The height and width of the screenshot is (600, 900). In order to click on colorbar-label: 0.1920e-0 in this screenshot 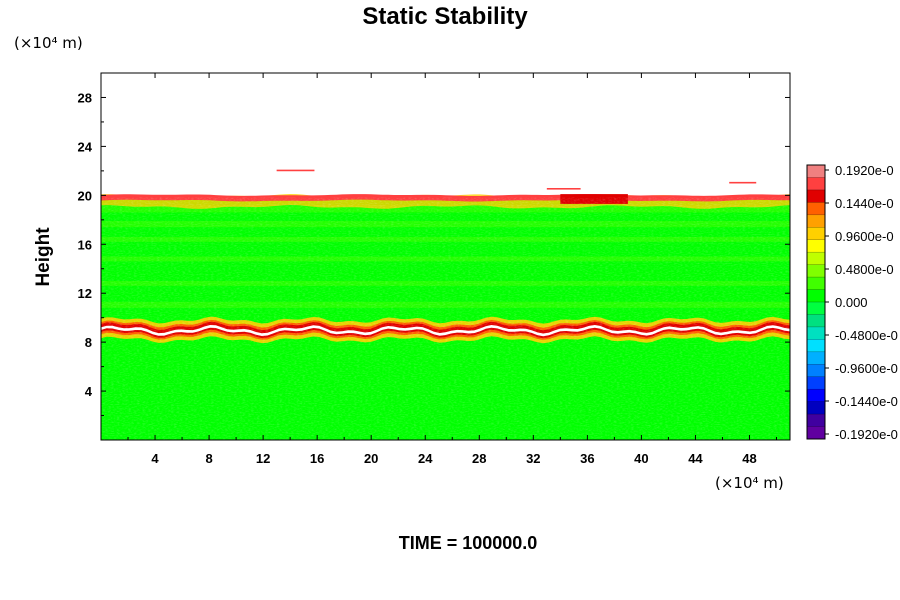, I will do `click(864, 170)`.